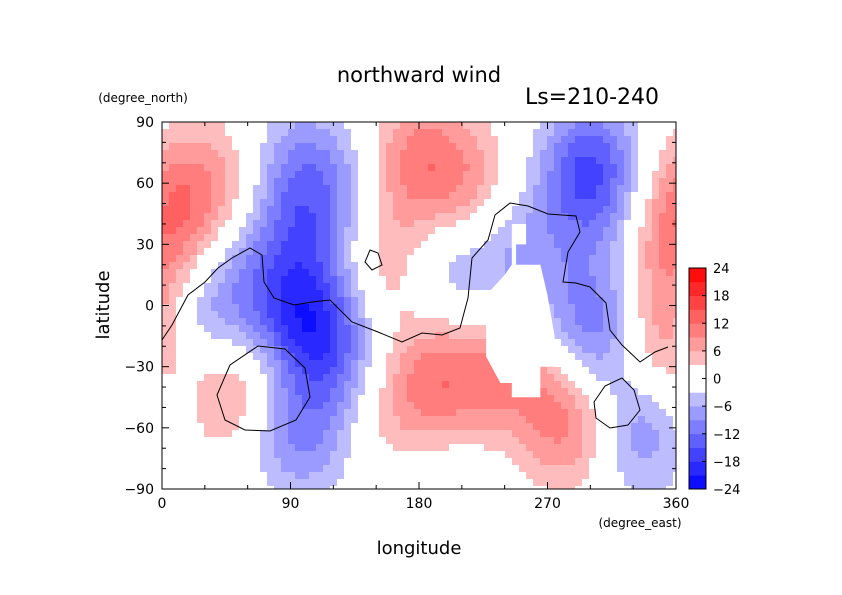 The height and width of the screenshot is (595, 842). What do you see at coordinates (139, 429) in the screenshot?
I see `y-tick-label: −60` at bounding box center [139, 429].